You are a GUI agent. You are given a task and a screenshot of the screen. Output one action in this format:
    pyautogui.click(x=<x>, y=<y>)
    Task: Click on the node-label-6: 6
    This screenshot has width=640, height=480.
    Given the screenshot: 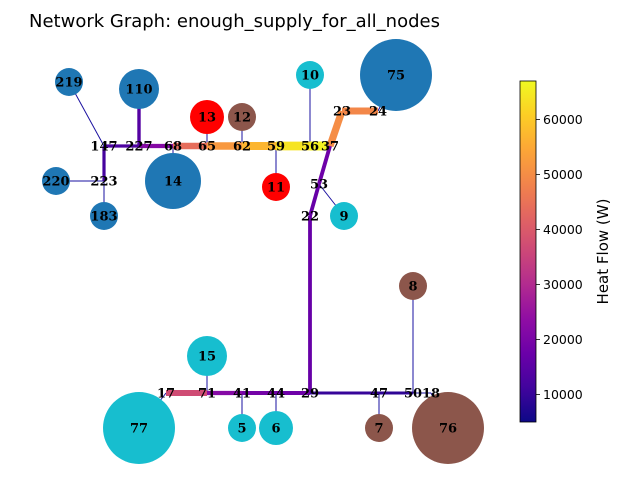 What is the action you would take?
    pyautogui.click(x=275, y=429)
    